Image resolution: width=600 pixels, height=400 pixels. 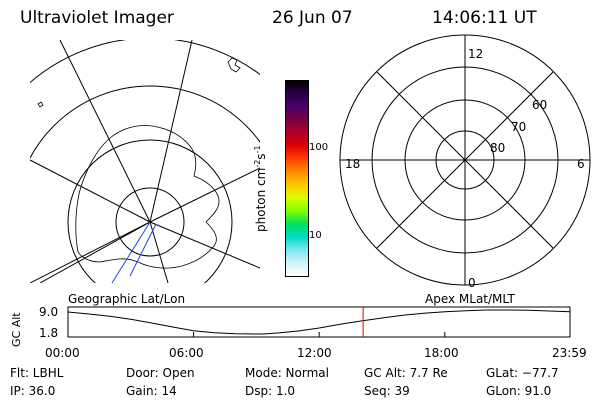 What do you see at coordinates (472, 283) in the screenshot?
I see `mlt-label-0: 0` at bounding box center [472, 283].